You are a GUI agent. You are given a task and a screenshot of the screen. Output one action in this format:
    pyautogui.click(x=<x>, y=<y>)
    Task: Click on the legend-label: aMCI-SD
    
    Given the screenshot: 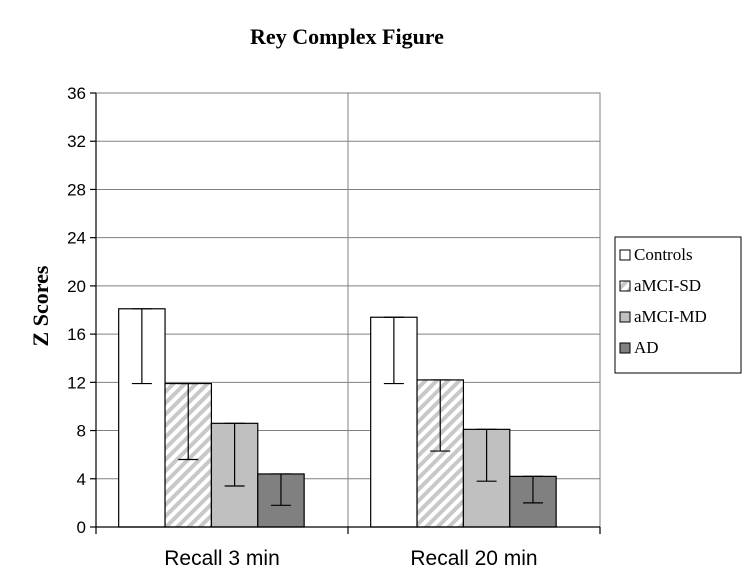 What is the action you would take?
    pyautogui.click(x=667, y=285)
    